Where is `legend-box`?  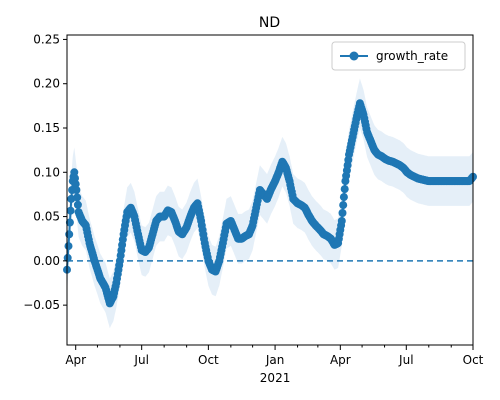
legend-box is located at coordinates (398, 56).